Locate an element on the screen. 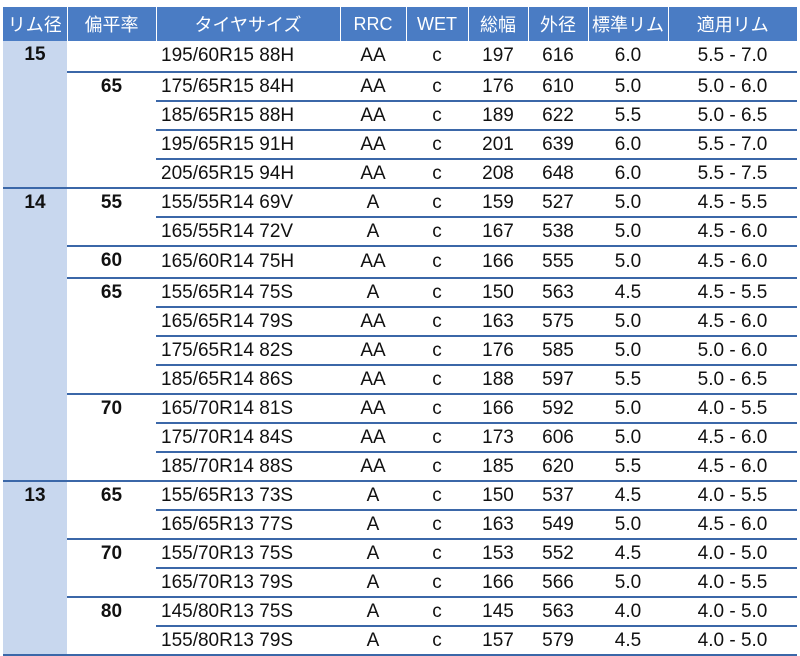  tire-size-cell: 195/65R15 91H is located at coordinates (248, 145).